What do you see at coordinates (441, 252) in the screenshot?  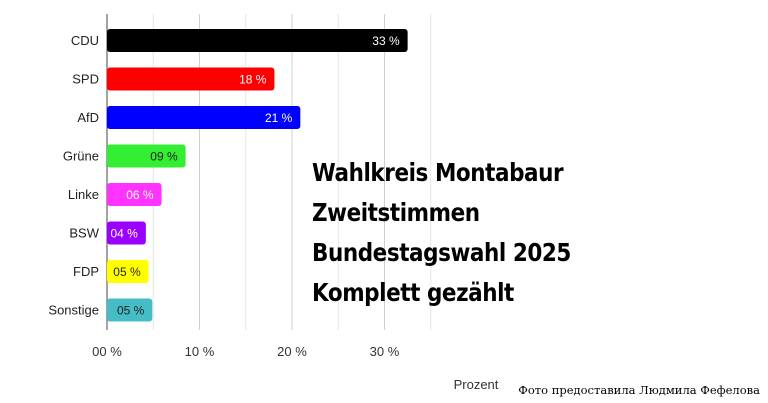 I see `overlay-line-3: Bundestagswahl 2025` at bounding box center [441, 252].